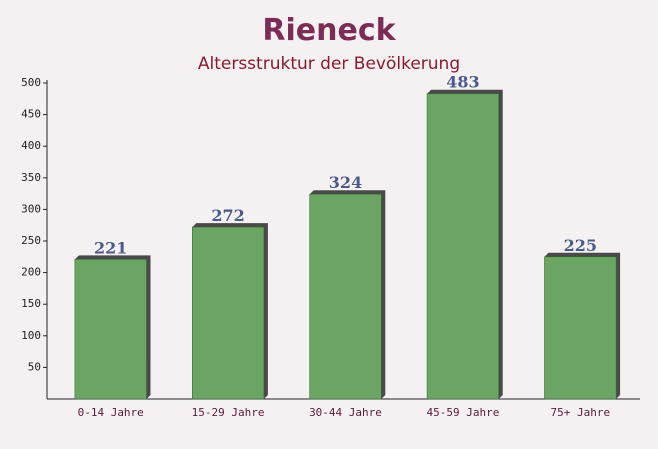 The width and height of the screenshot is (658, 449). I want to click on chart-subtitle: Altersstruktur der Bevölkerung, so click(329, 64).